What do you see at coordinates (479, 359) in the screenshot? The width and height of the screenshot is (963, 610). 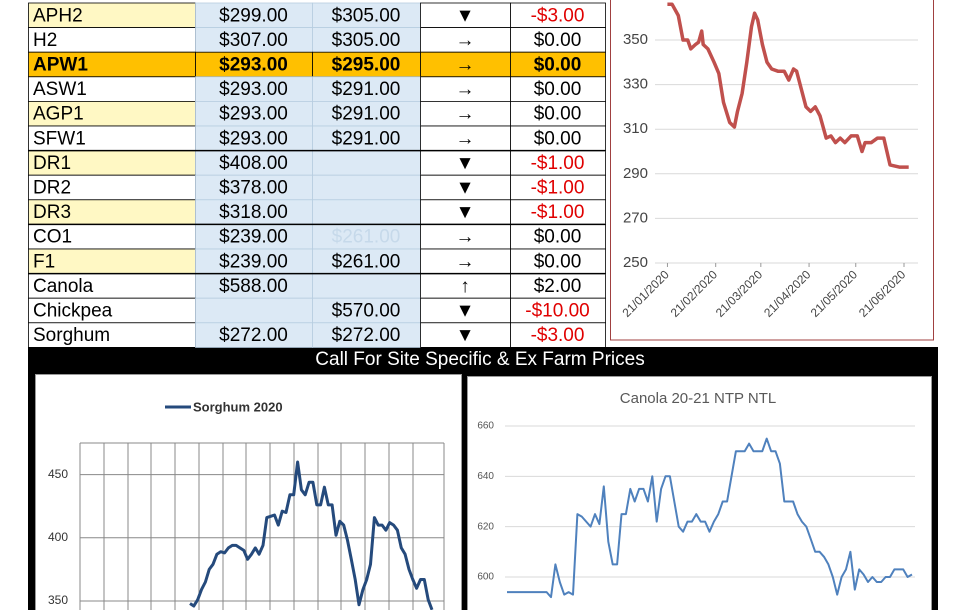 I see `banner: Call For Site Specific & Ex Farm Prices` at bounding box center [479, 359].